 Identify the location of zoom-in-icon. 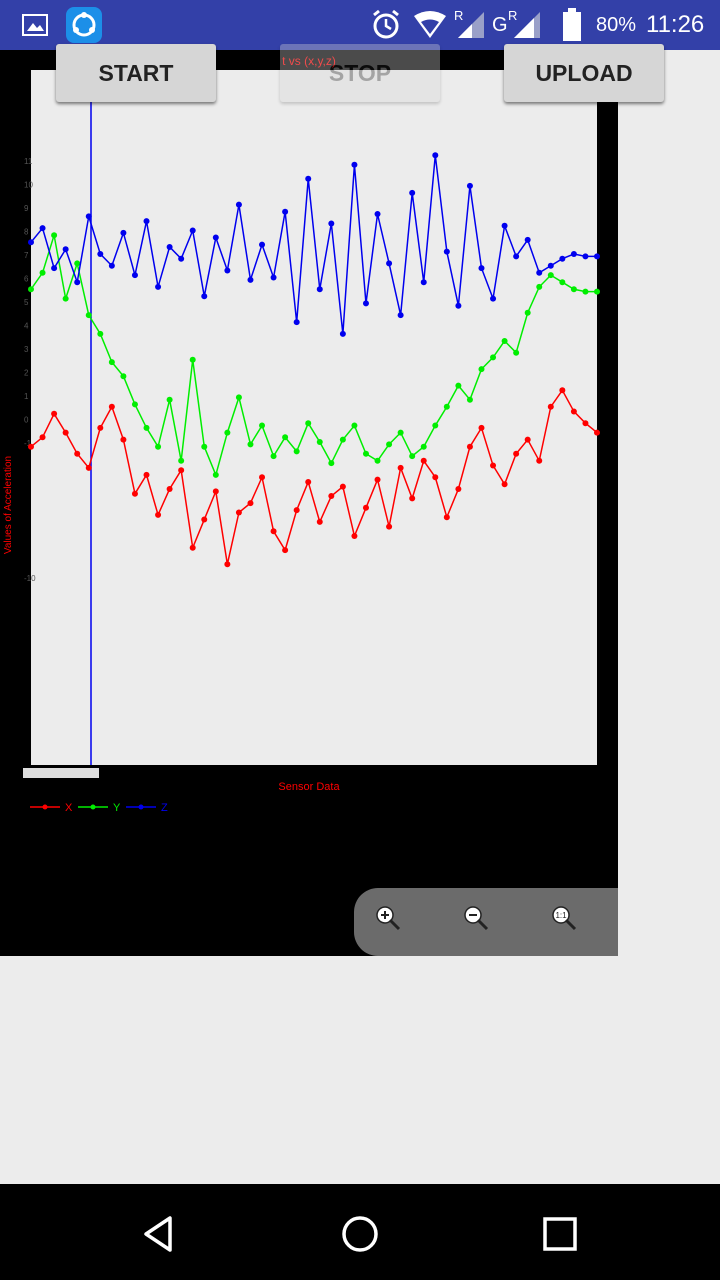
(388, 918).